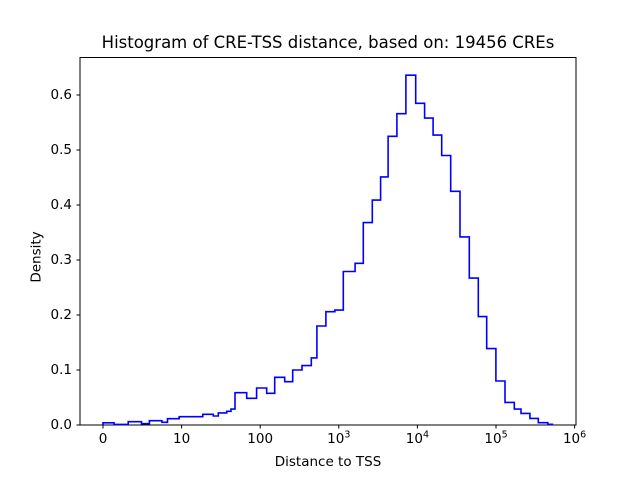  Describe the element at coordinates (339, 427) in the screenshot. I see `x-tick-marks` at that location.